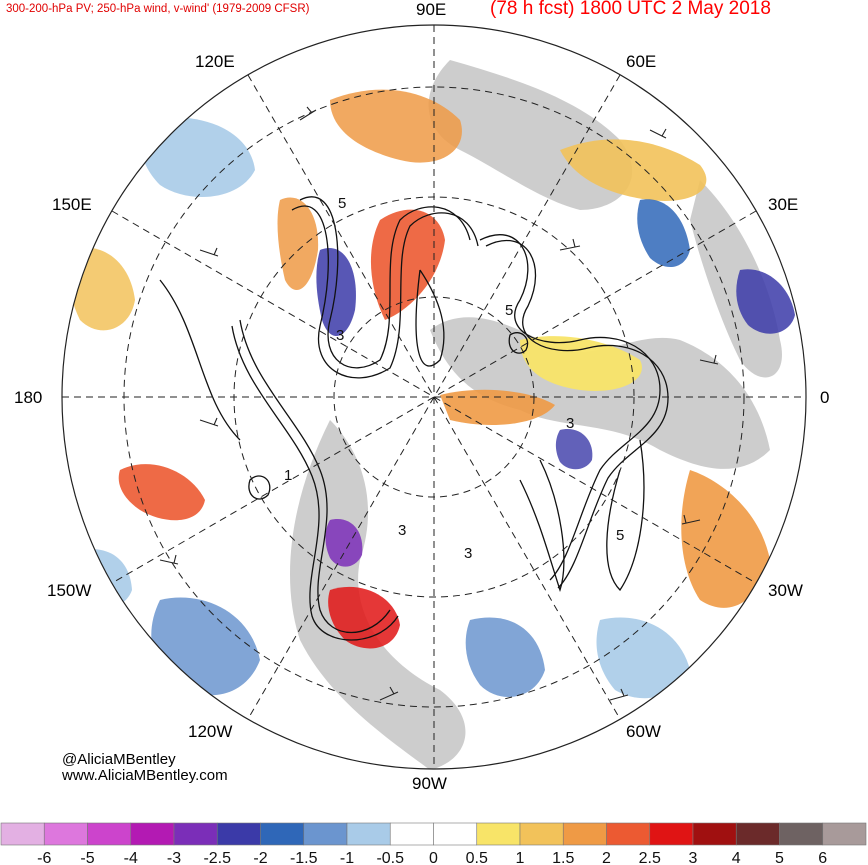 The width and height of the screenshot is (868, 865). Describe the element at coordinates (28, 397) in the screenshot. I see `lon-label-180: 180` at that location.